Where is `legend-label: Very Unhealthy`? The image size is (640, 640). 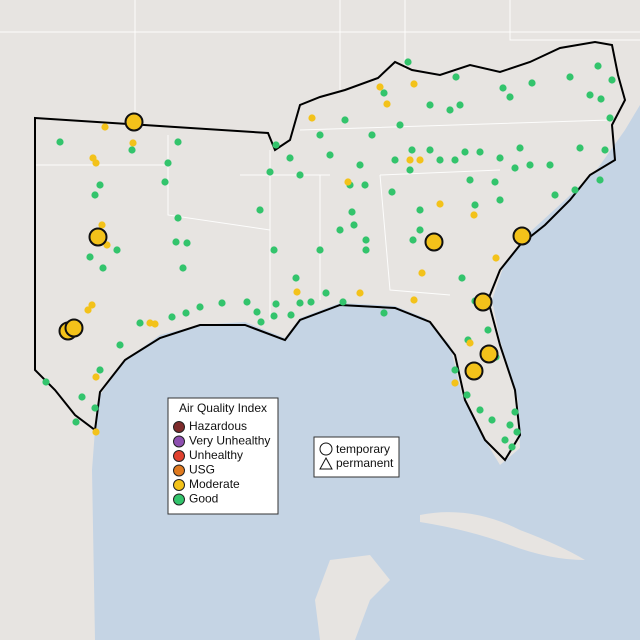 legend-label: Very Unhealthy is located at coordinates (229, 441).